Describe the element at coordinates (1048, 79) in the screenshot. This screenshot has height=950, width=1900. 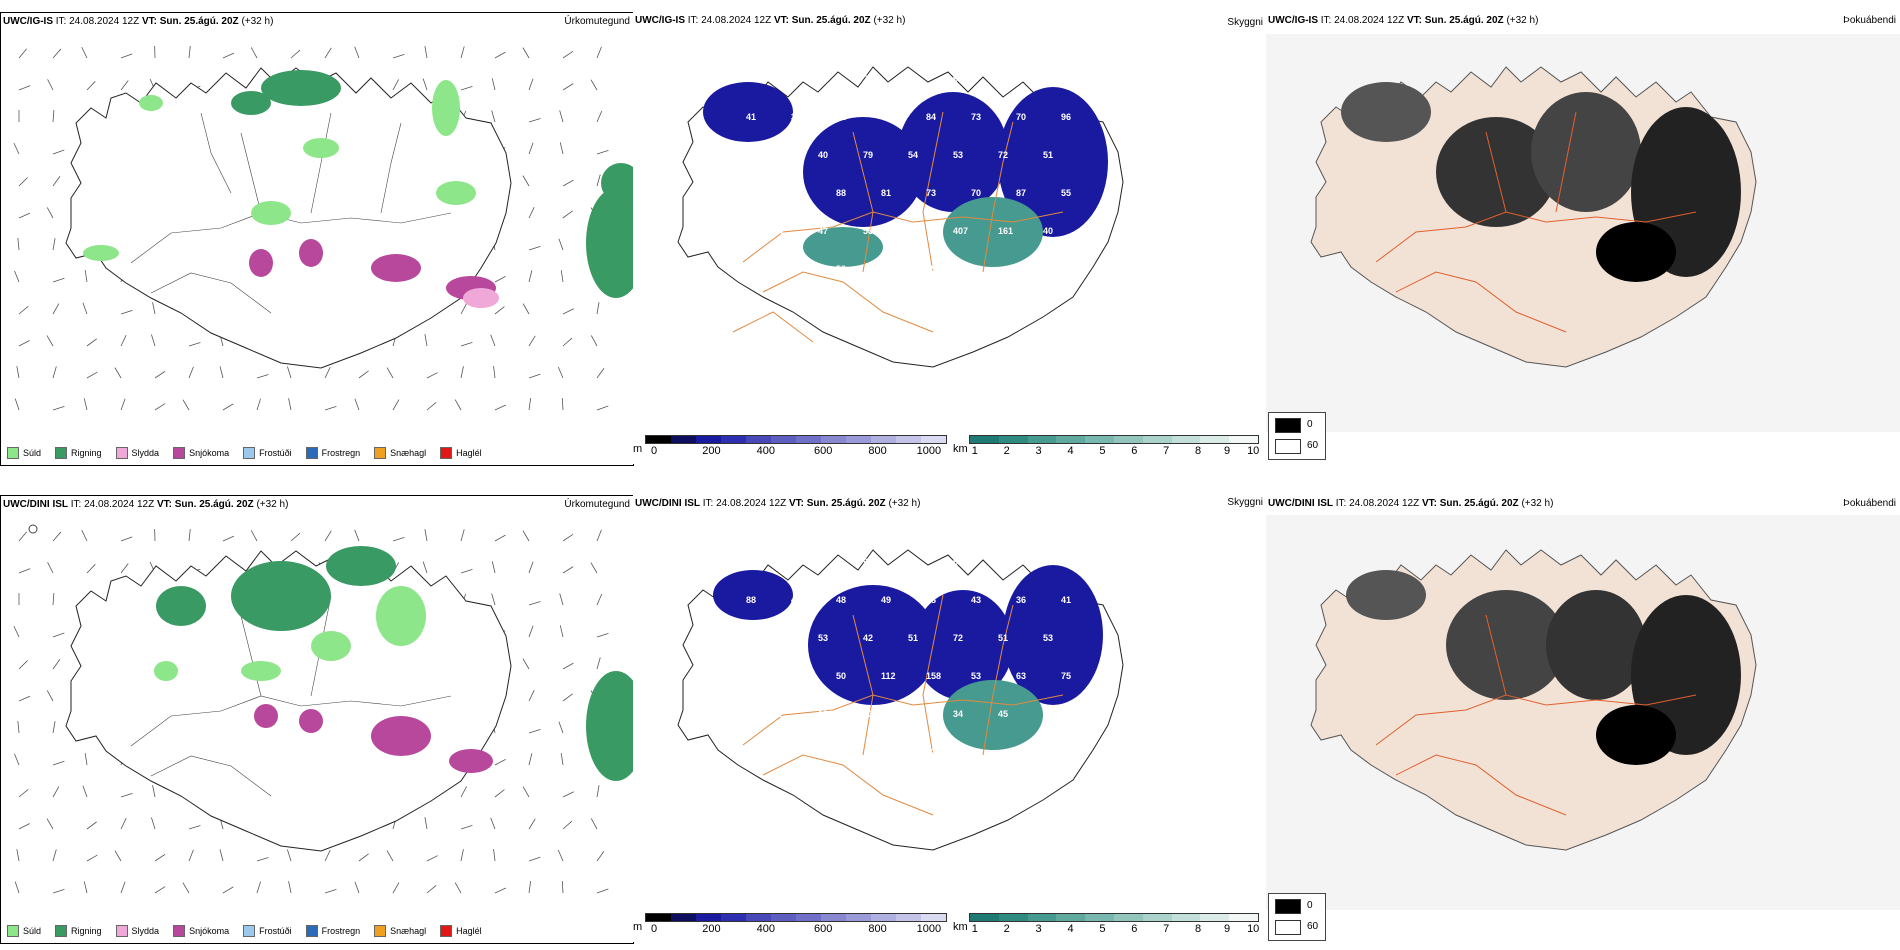
I see `visibility-value: 71` at that location.